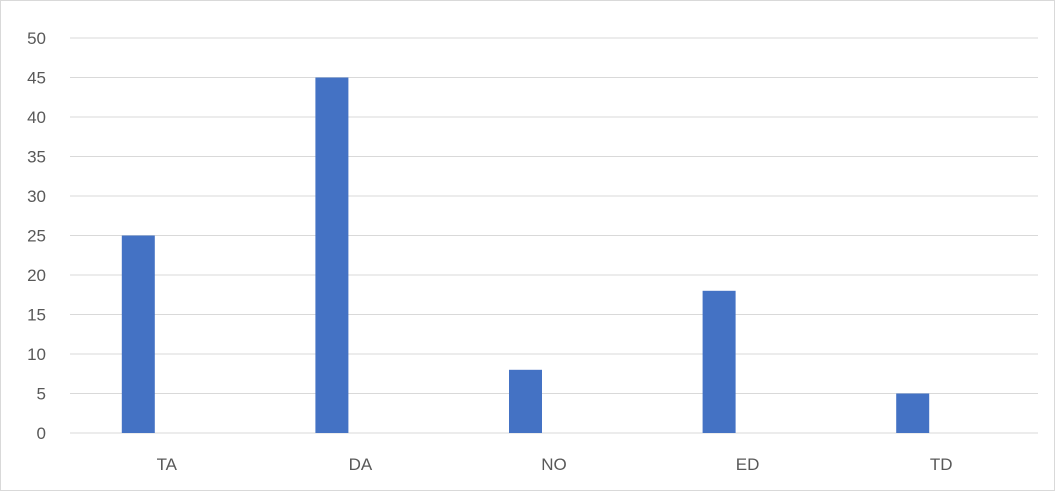 This screenshot has width=1055, height=491. I want to click on y-tick-label: 45, so click(36, 78).